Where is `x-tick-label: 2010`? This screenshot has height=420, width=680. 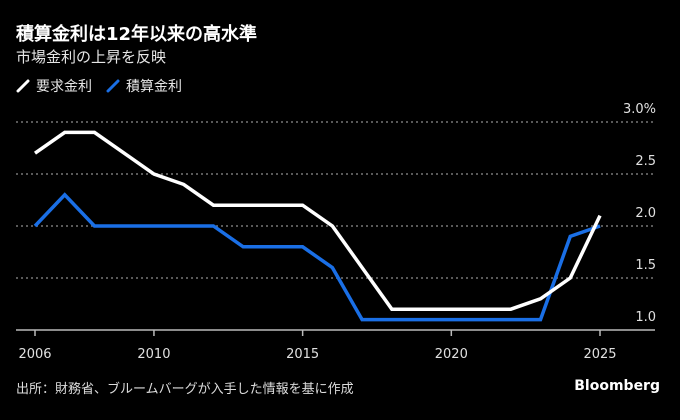
x-tick-label: 2010 is located at coordinates (153, 354).